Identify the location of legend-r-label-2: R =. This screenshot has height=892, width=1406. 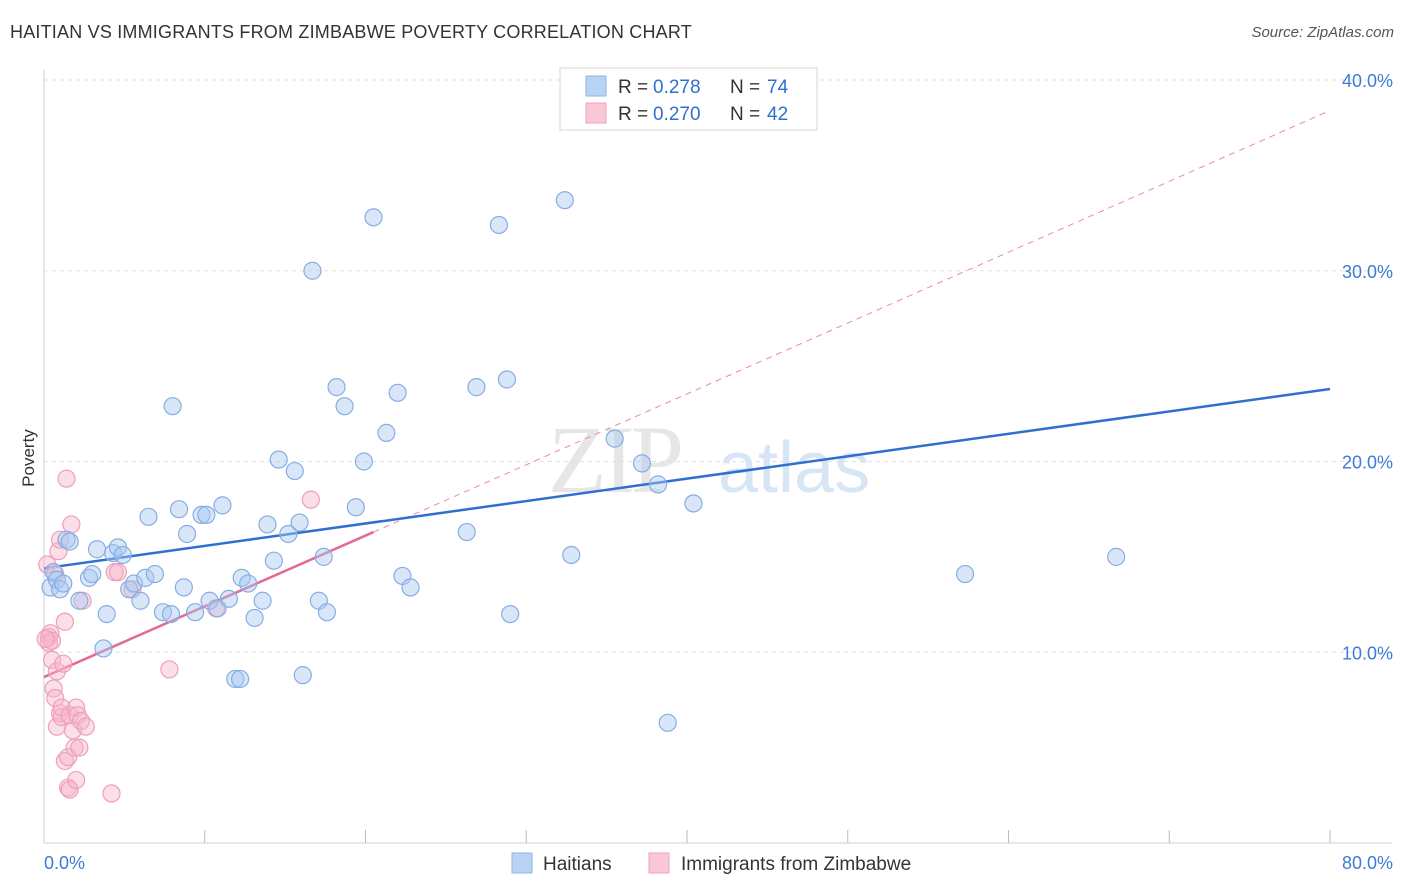
(633, 114).